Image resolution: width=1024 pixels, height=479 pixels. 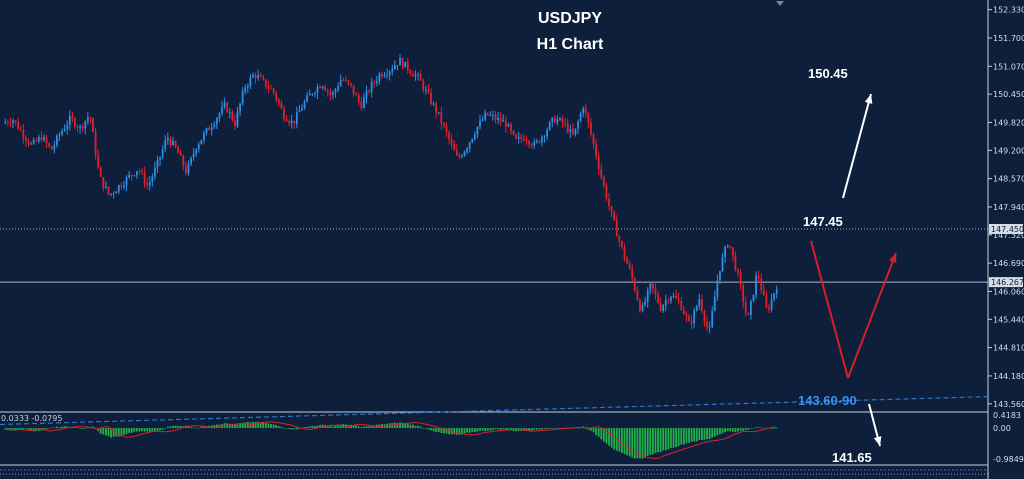 What do you see at coordinates (1008, 319) in the screenshot?
I see `price-tick-label: 145.440` at bounding box center [1008, 319].